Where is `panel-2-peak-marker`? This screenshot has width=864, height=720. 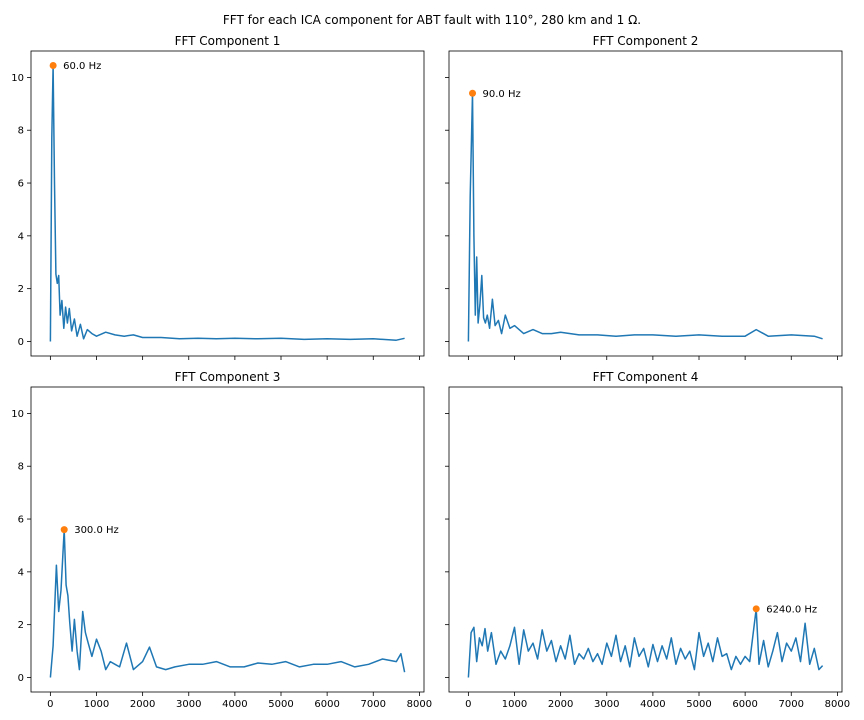 panel-2-peak-marker is located at coordinates (473, 93).